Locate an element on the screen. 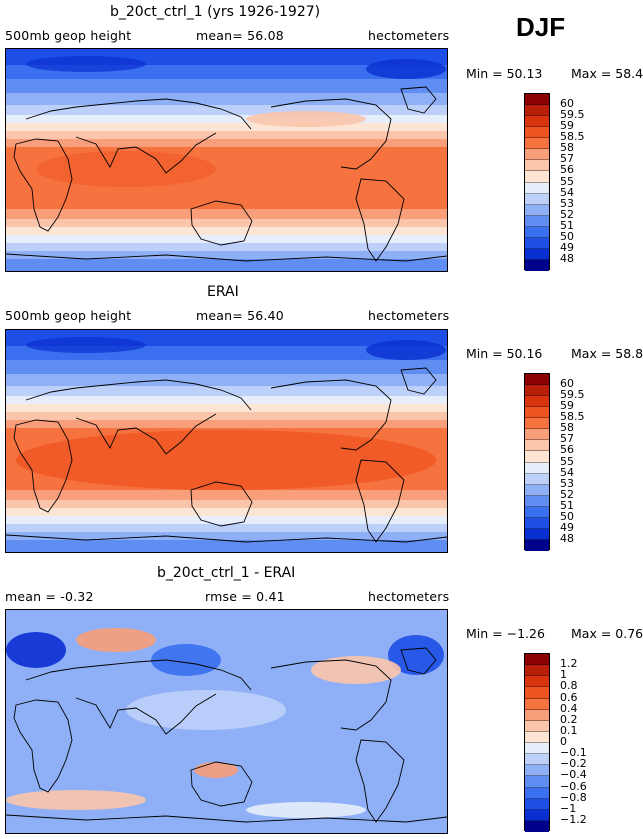 The image size is (643, 839). colorbar-label: −0.1 is located at coordinates (573, 753).